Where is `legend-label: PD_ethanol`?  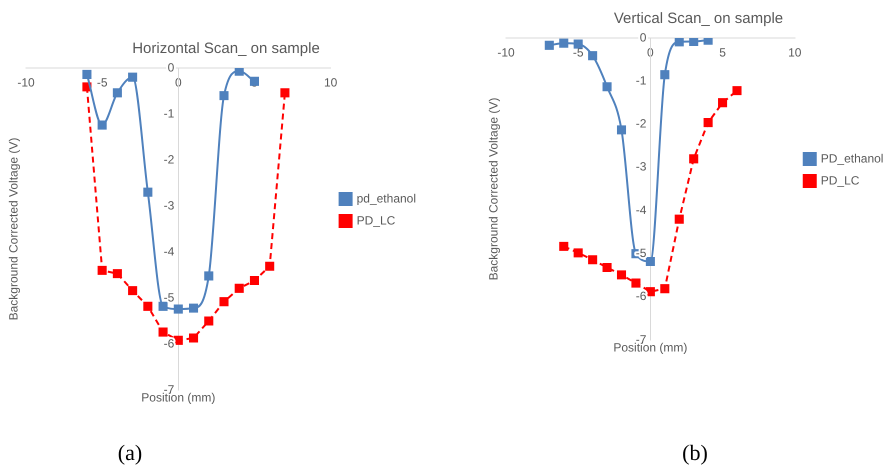 legend-label: PD_ethanol is located at coordinates (852, 158).